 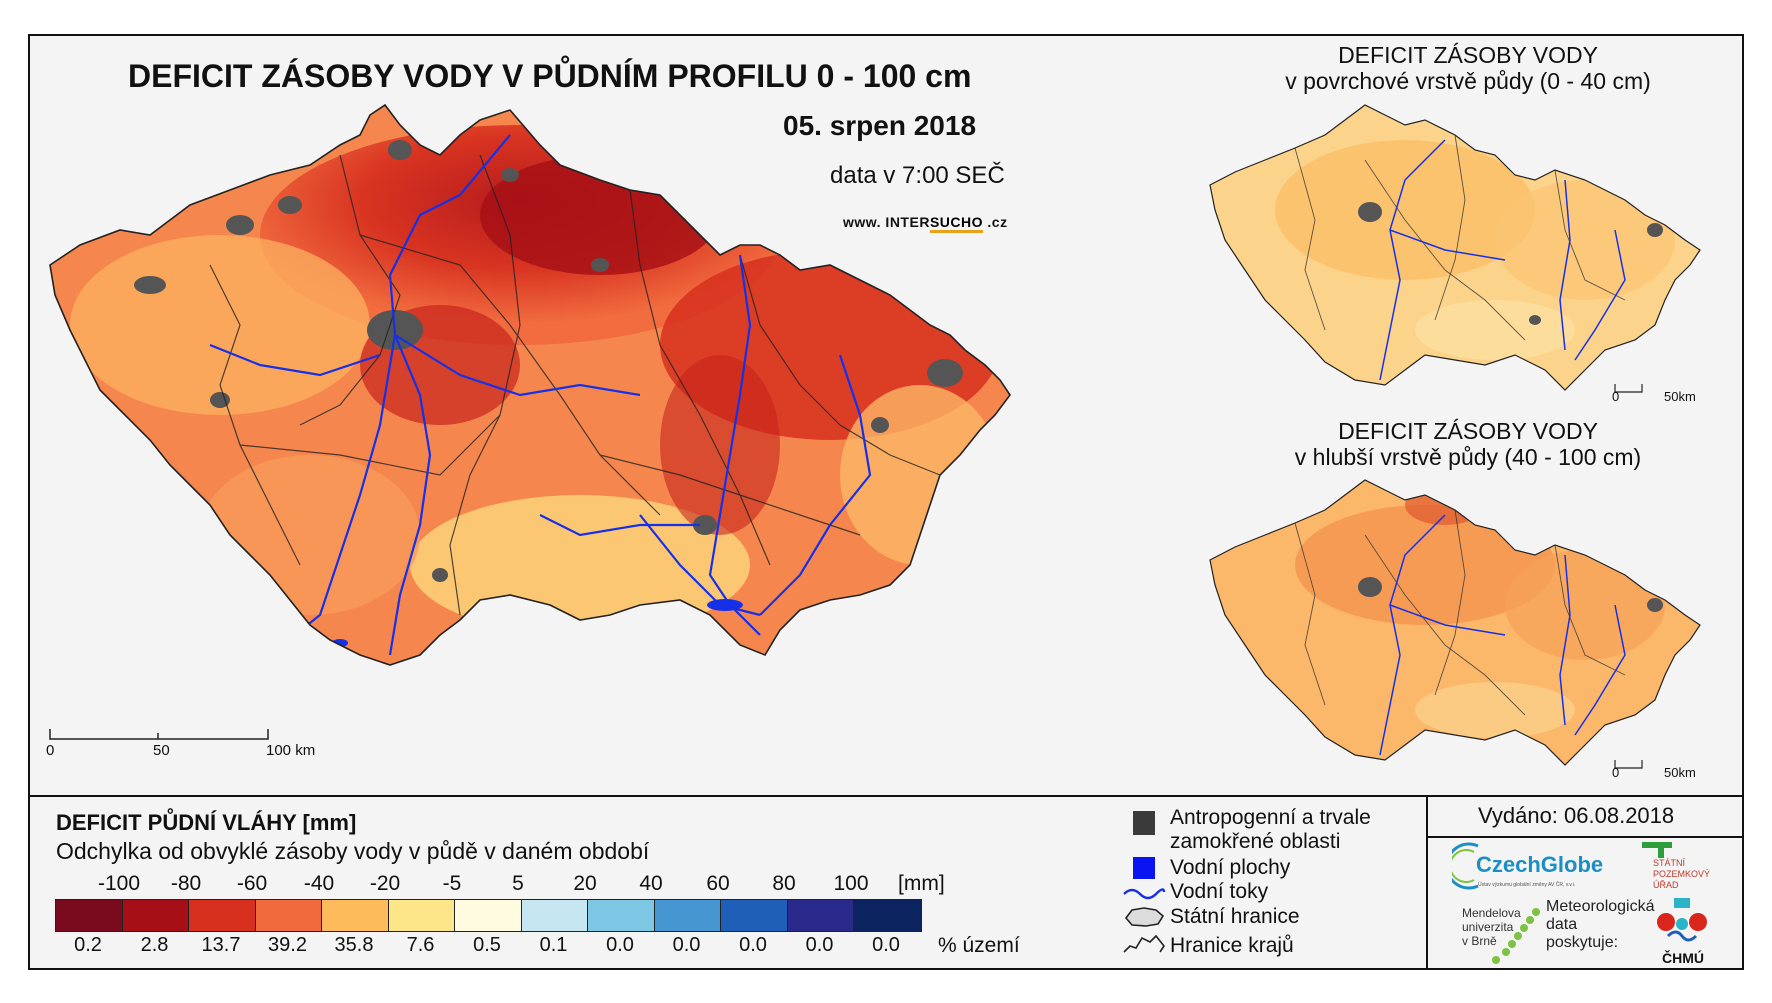 I want to click on mendelu-line1: Mendelova, so click(x=1491, y=913).